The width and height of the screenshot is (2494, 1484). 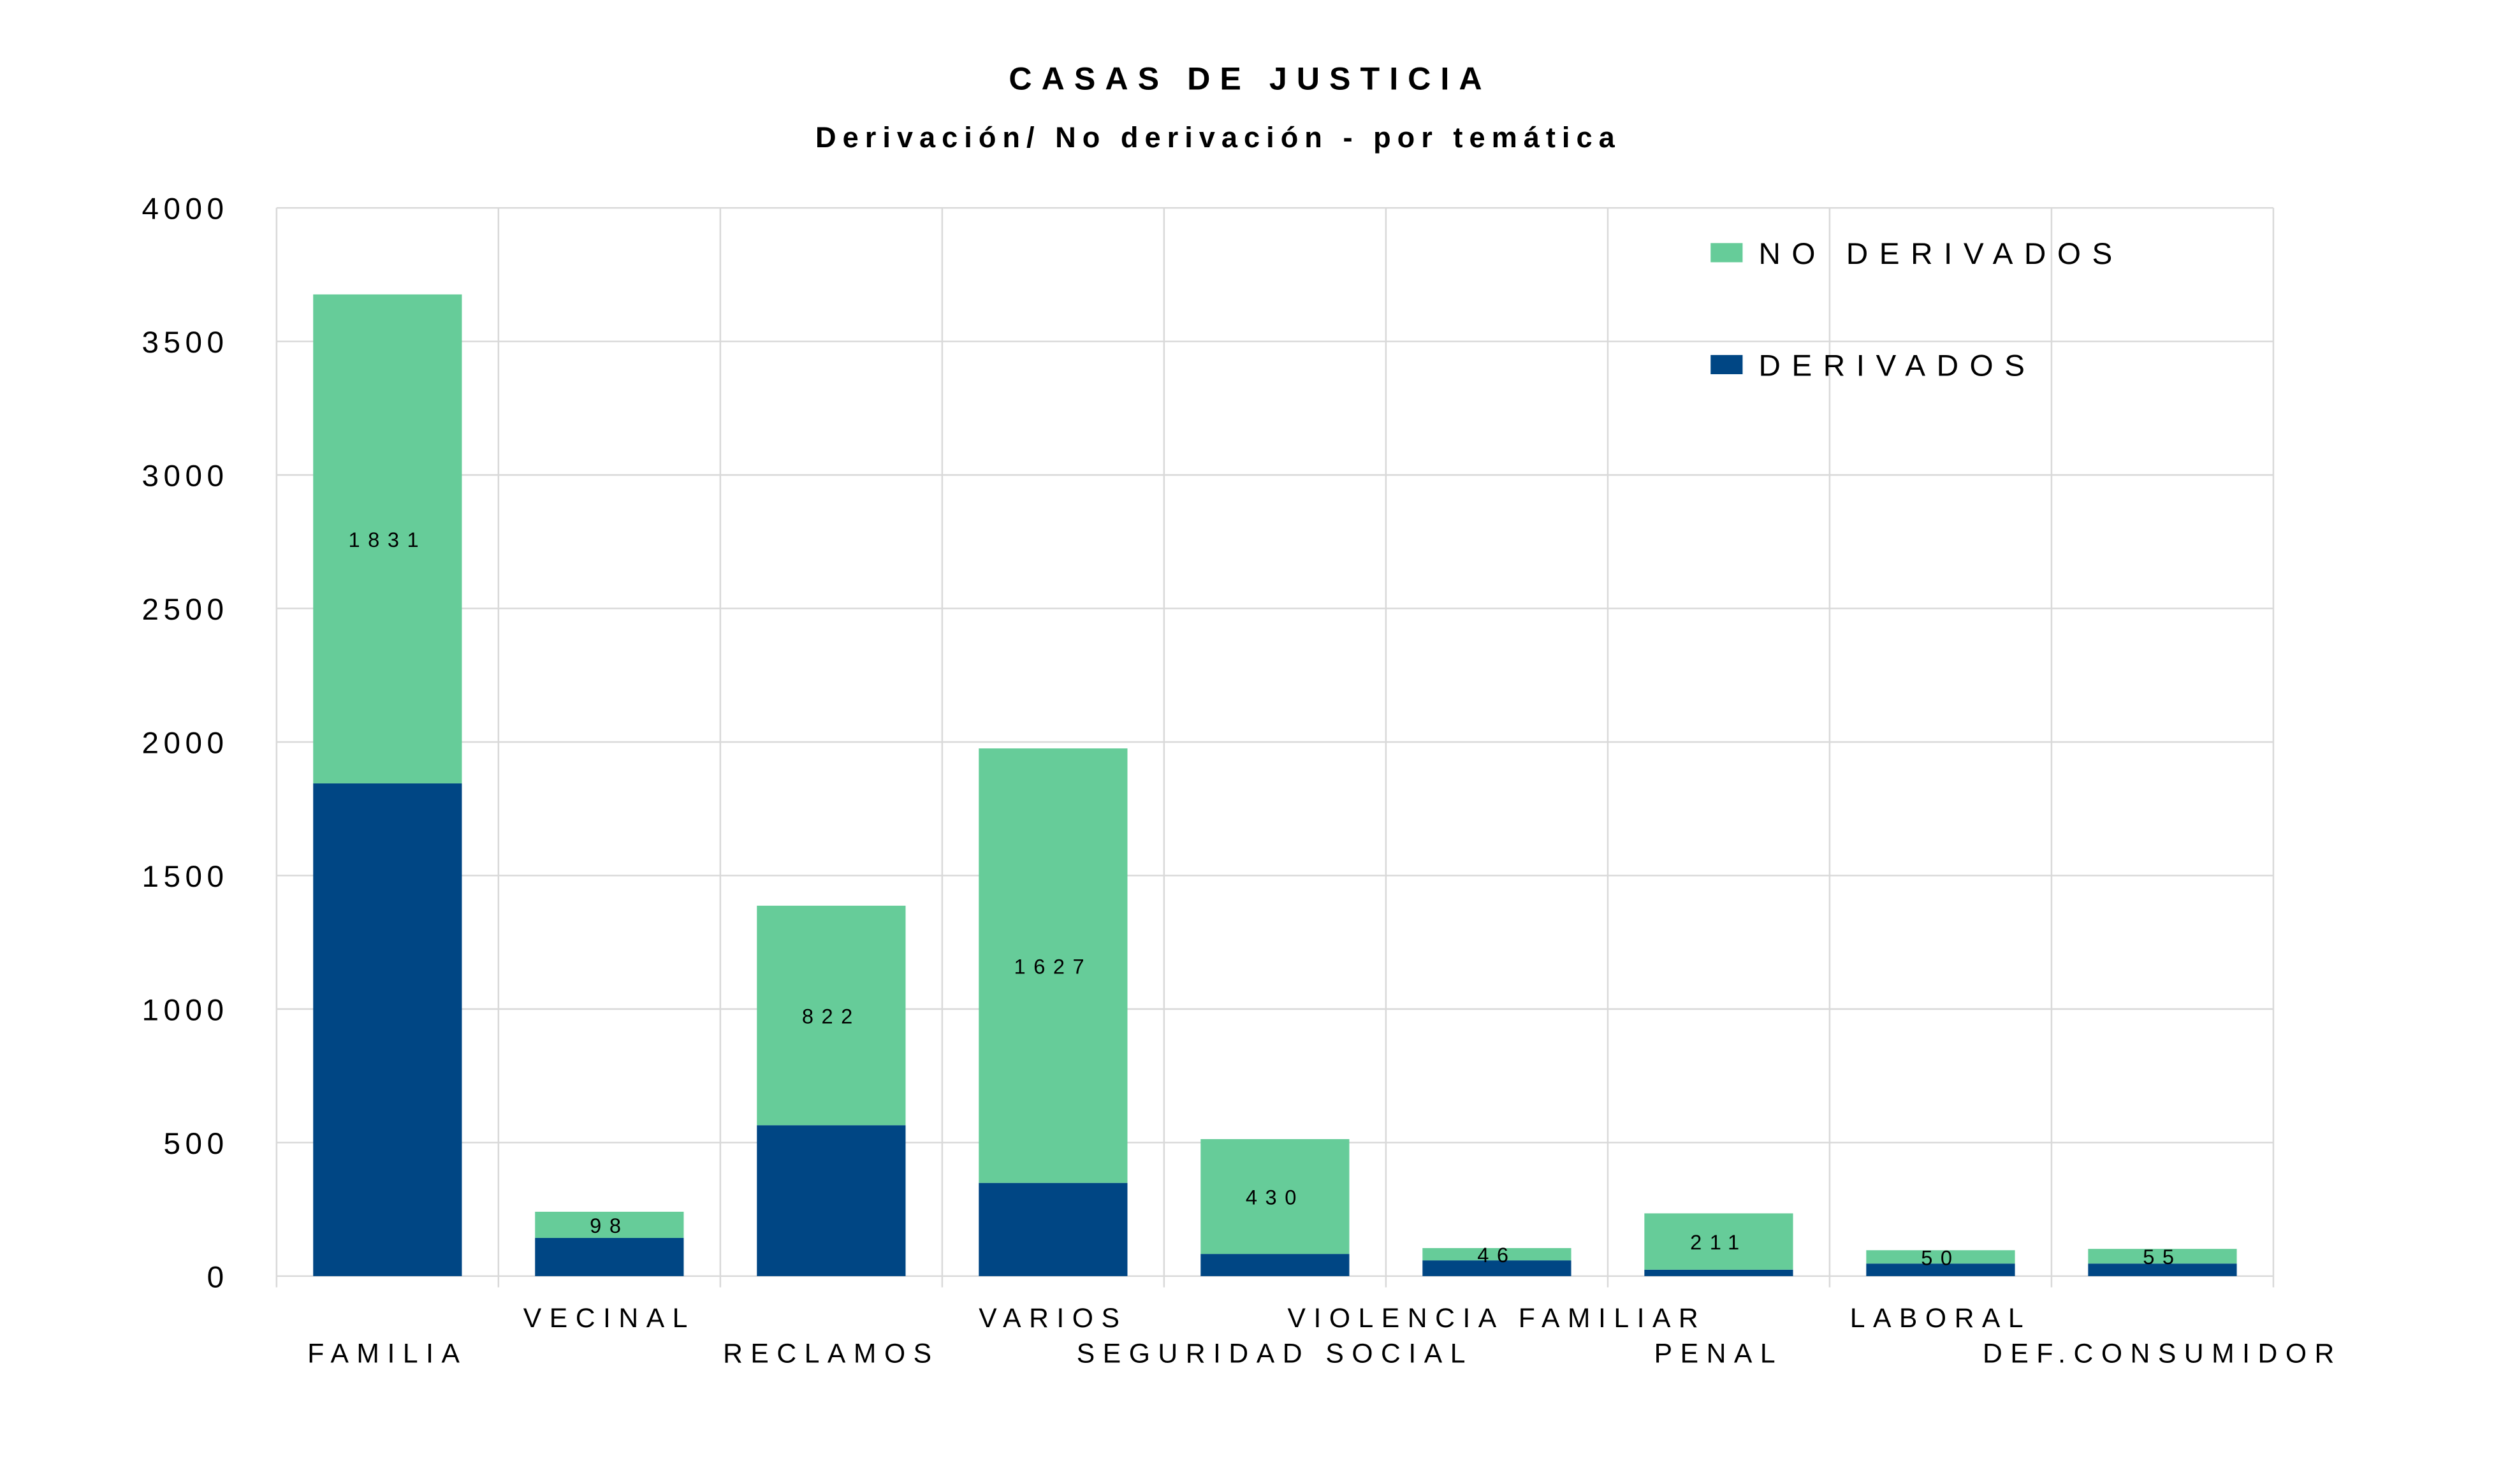 What do you see at coordinates (196, 1144) in the screenshot?
I see `y-tick-label: 500` at bounding box center [196, 1144].